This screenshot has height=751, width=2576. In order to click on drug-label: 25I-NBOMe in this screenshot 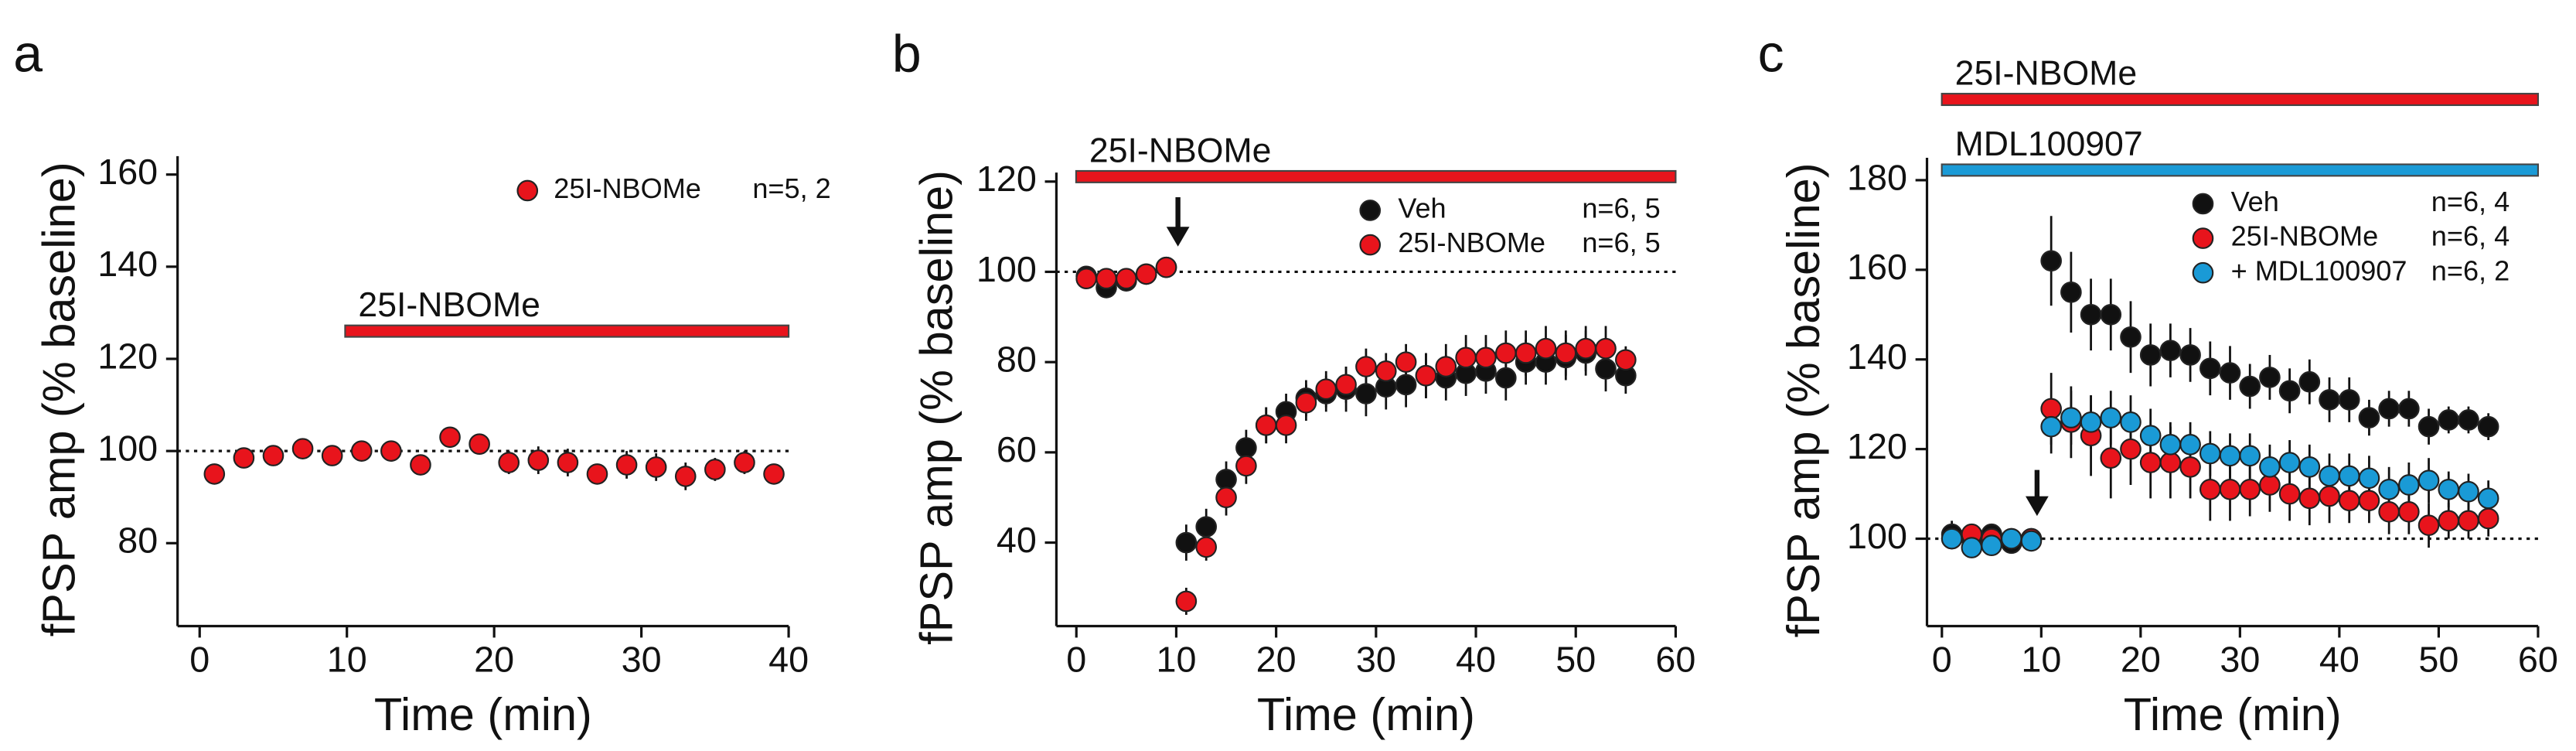, I will do `click(2046, 74)`.